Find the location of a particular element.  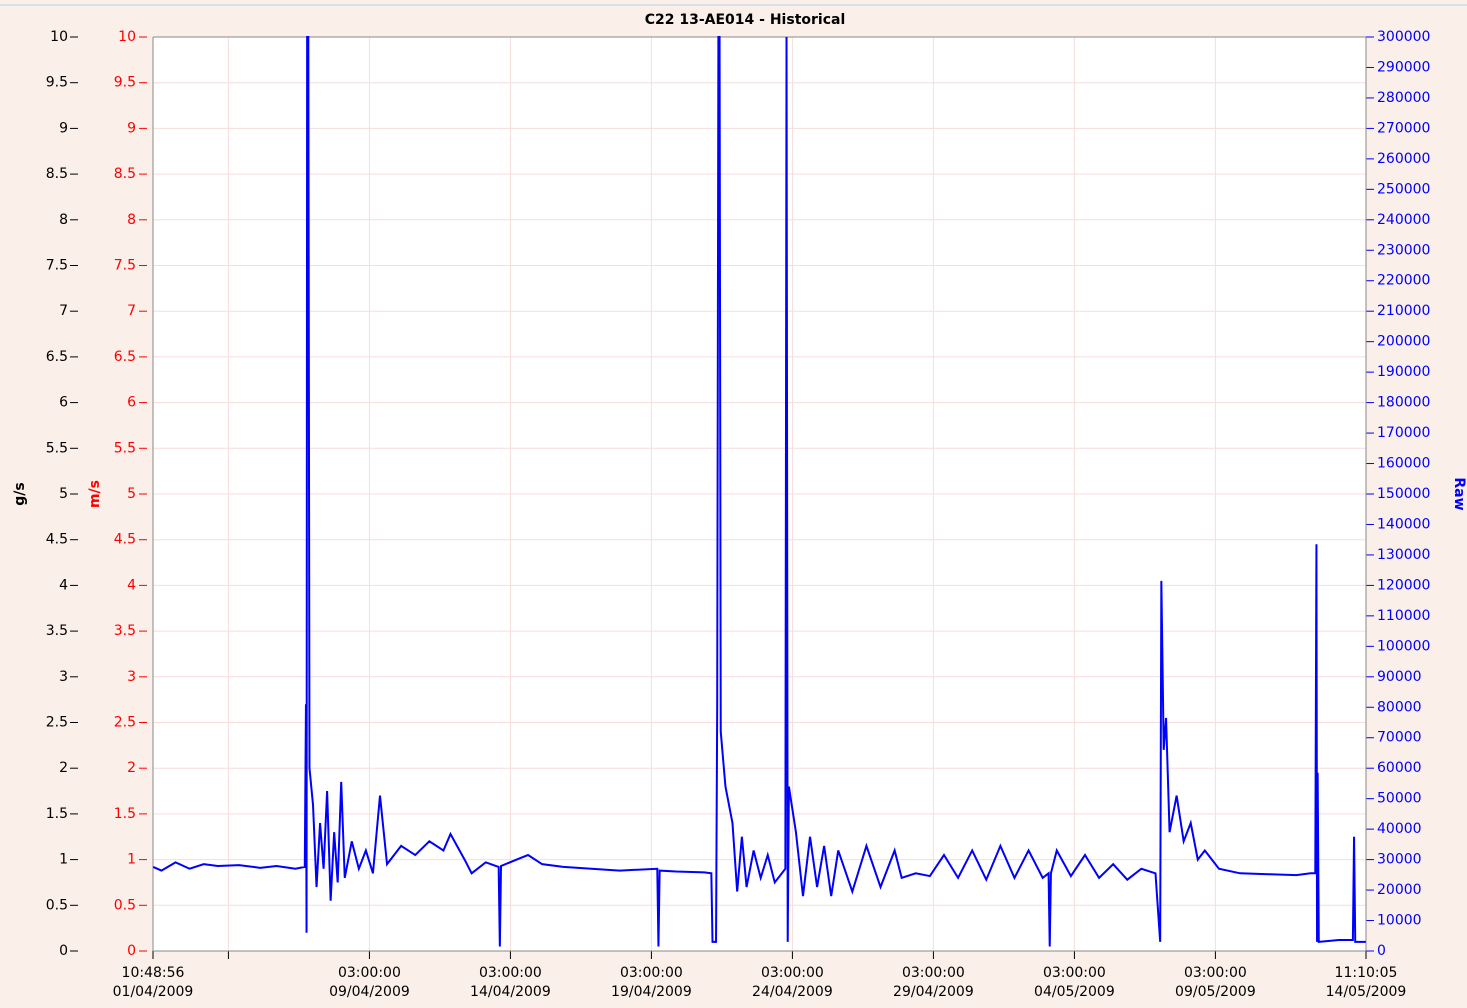

y-tick-label: 60000 is located at coordinates (1399, 768).